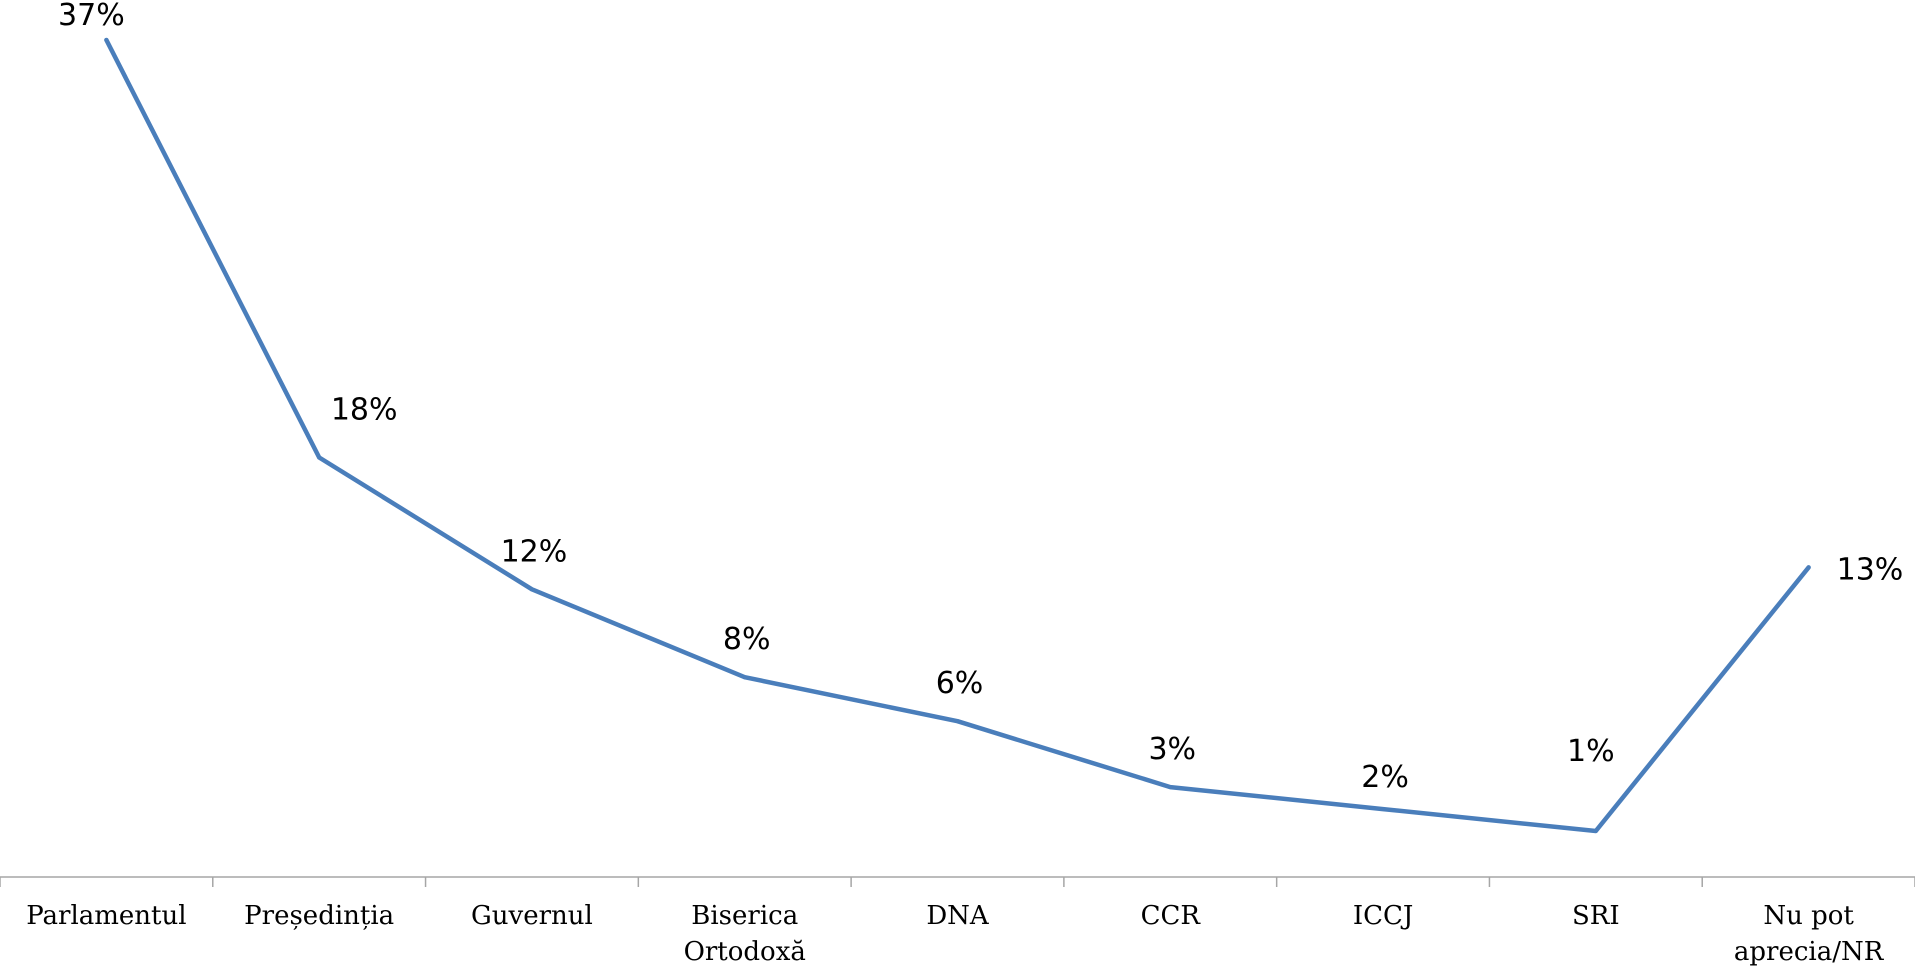 The width and height of the screenshot is (1915, 978). What do you see at coordinates (1172, 749) in the screenshot?
I see `data-label: 3%` at bounding box center [1172, 749].